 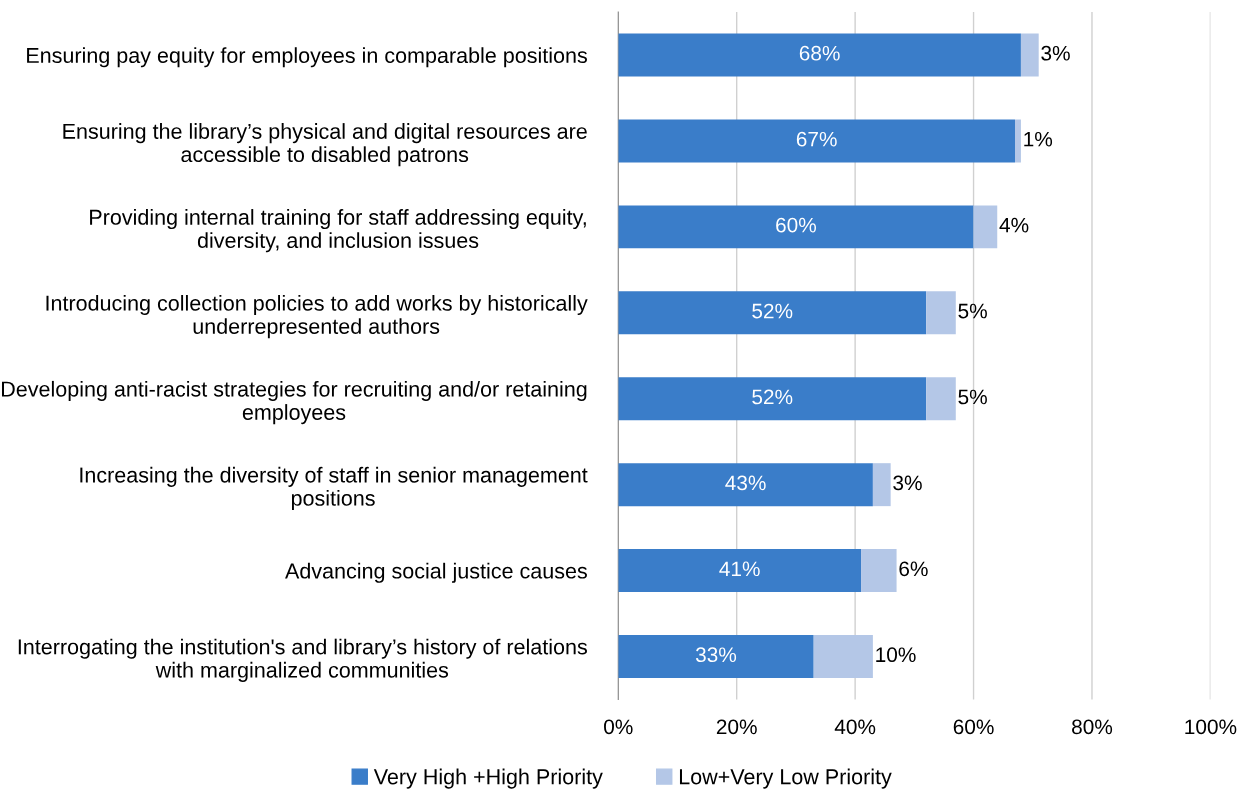 What do you see at coordinates (1038, 139) in the screenshot?
I see `data-label: 1%` at bounding box center [1038, 139].